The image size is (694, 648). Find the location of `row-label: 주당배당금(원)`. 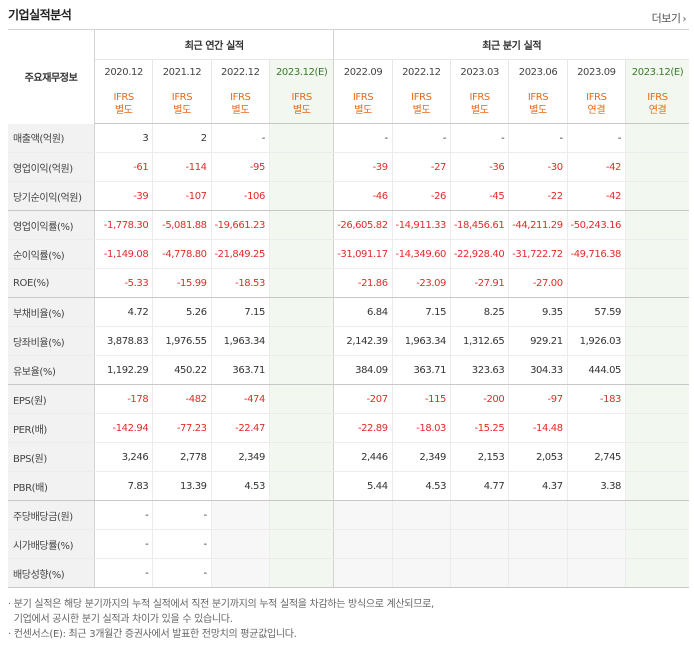

row-label: 주당배당금(원) is located at coordinates (51, 515).